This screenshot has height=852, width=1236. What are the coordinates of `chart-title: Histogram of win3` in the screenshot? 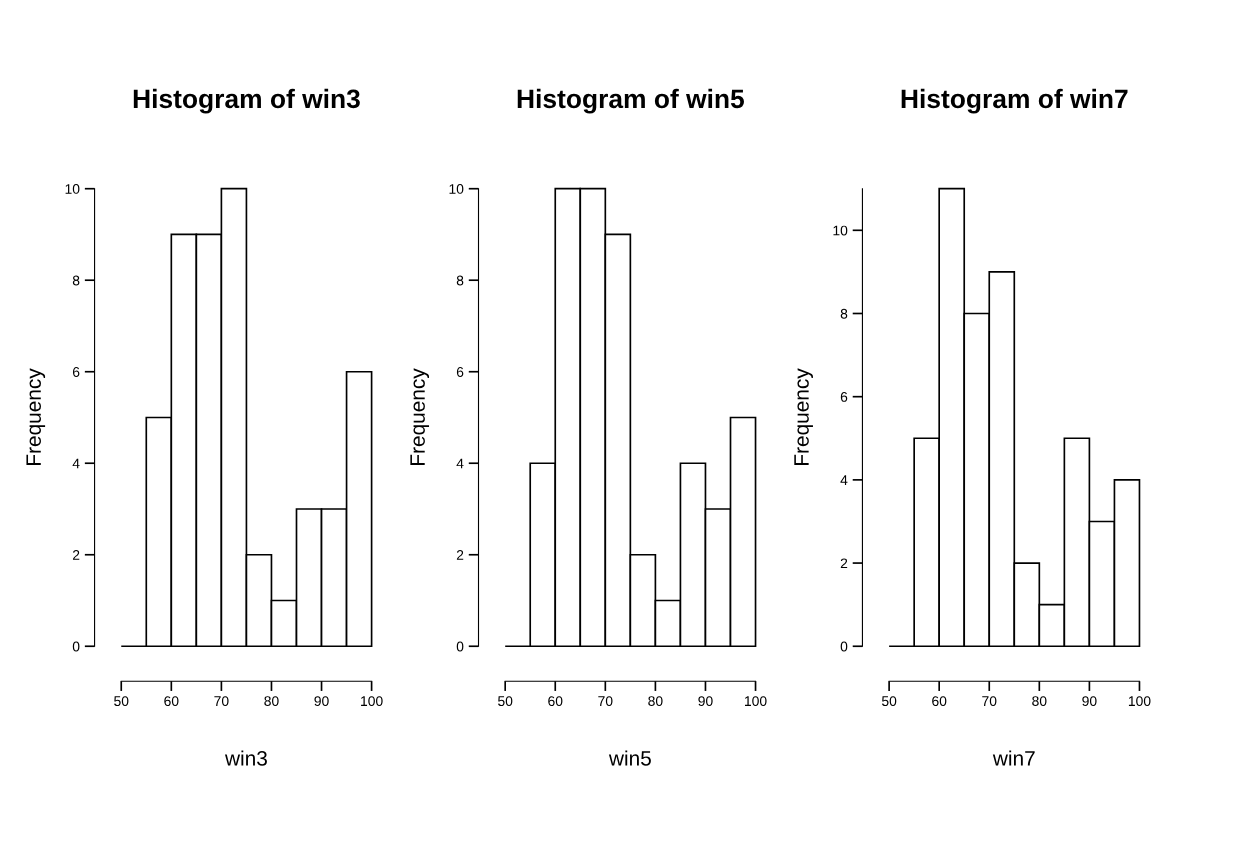 It's located at (246, 101).